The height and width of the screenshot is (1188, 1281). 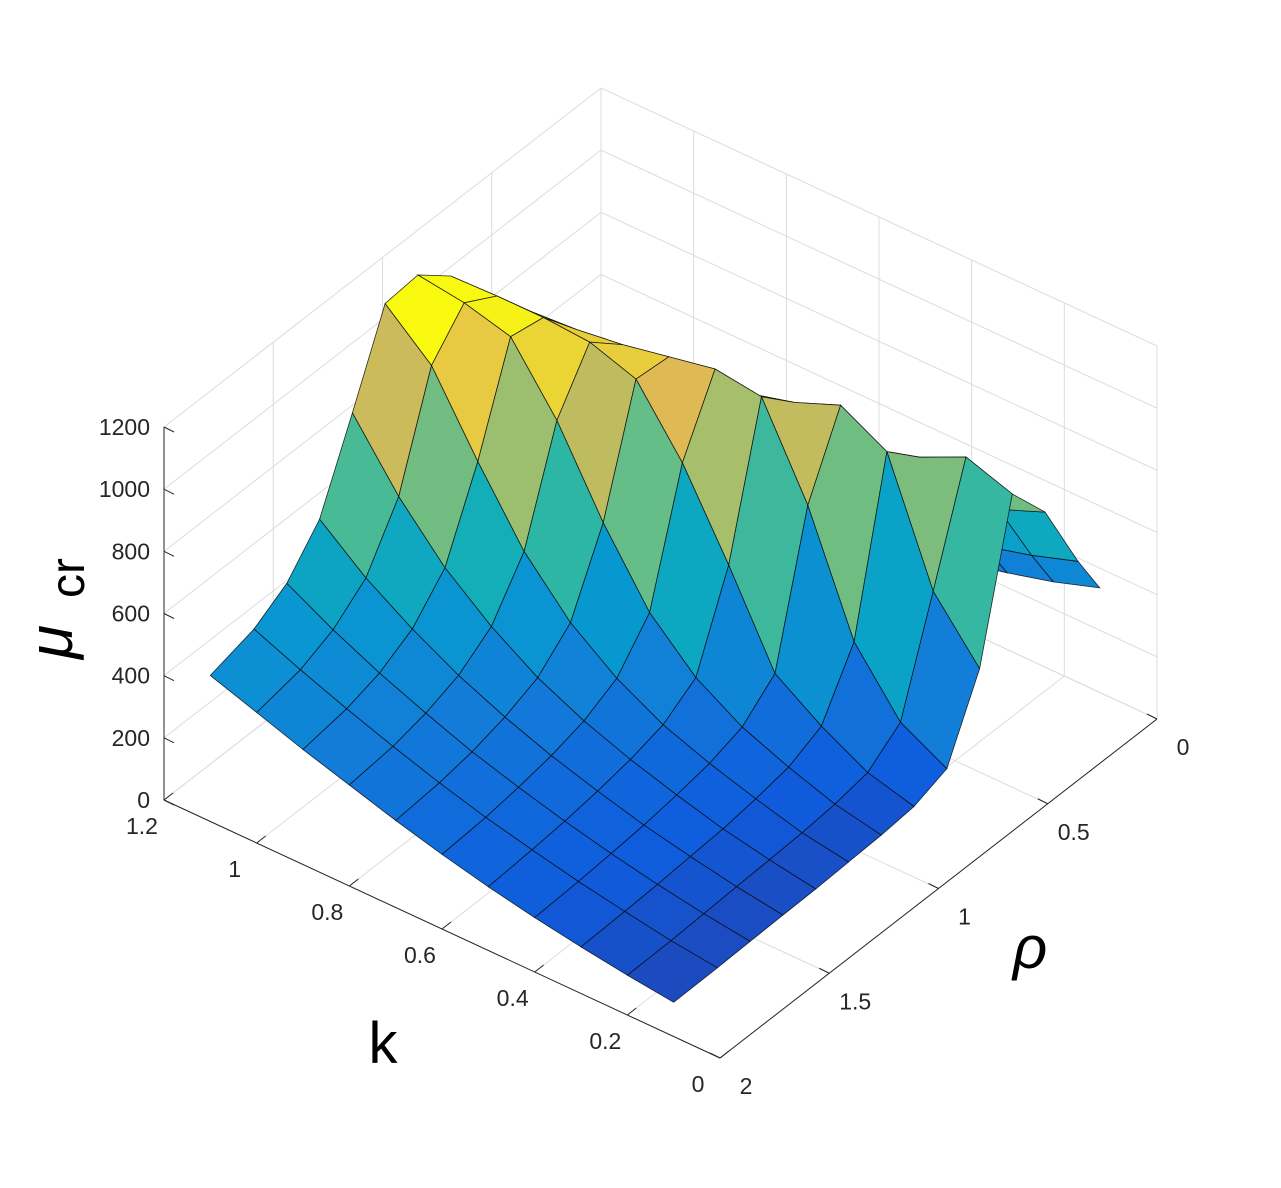 What do you see at coordinates (1029, 947) in the screenshot?
I see `y-axis-label: ρ` at bounding box center [1029, 947].